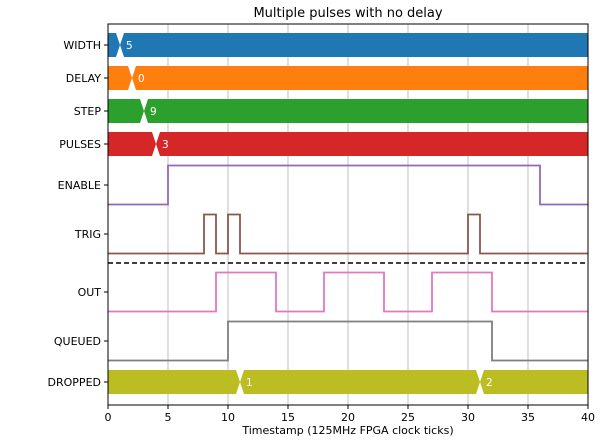 The image size is (600, 444). What do you see at coordinates (74, 382) in the screenshot?
I see `signal-name-label: DROPPED` at bounding box center [74, 382].